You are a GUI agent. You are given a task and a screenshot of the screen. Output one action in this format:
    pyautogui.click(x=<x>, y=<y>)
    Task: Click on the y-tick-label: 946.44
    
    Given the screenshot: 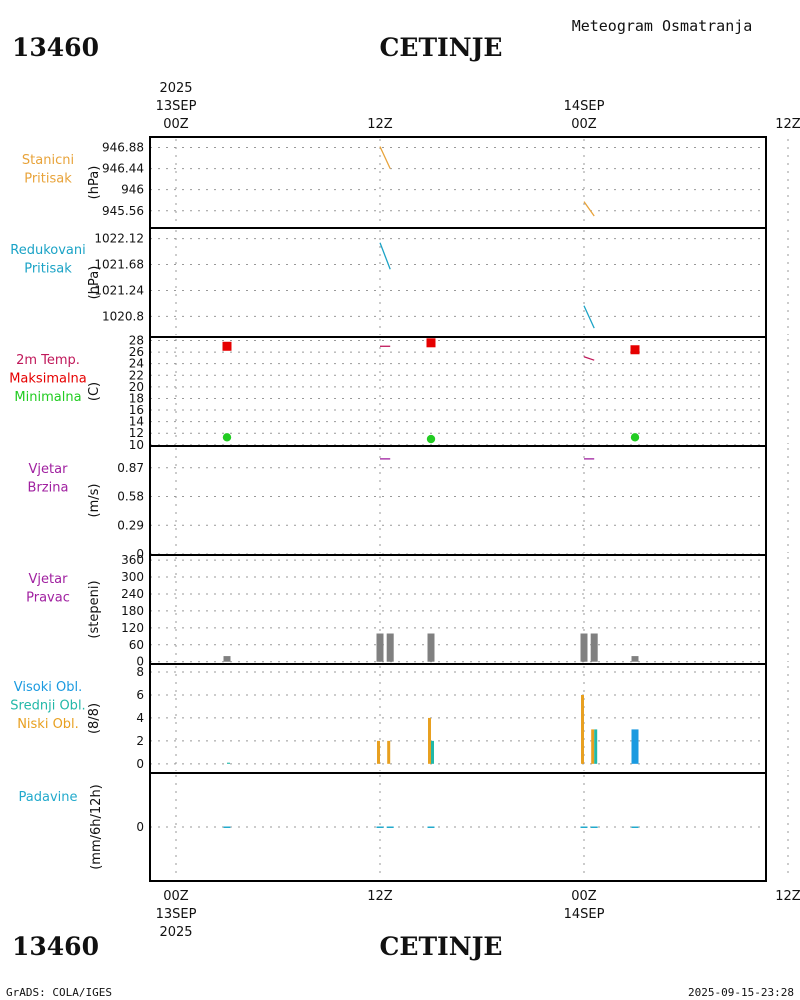 What is the action you would take?
    pyautogui.click(x=123, y=169)
    